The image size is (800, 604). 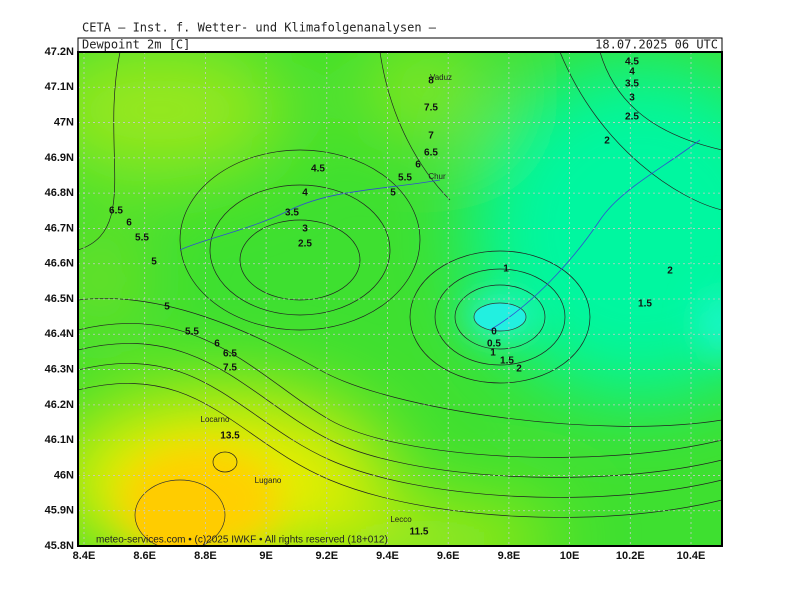 I want to click on lon-tick-label: 9.8E, so click(x=509, y=556).